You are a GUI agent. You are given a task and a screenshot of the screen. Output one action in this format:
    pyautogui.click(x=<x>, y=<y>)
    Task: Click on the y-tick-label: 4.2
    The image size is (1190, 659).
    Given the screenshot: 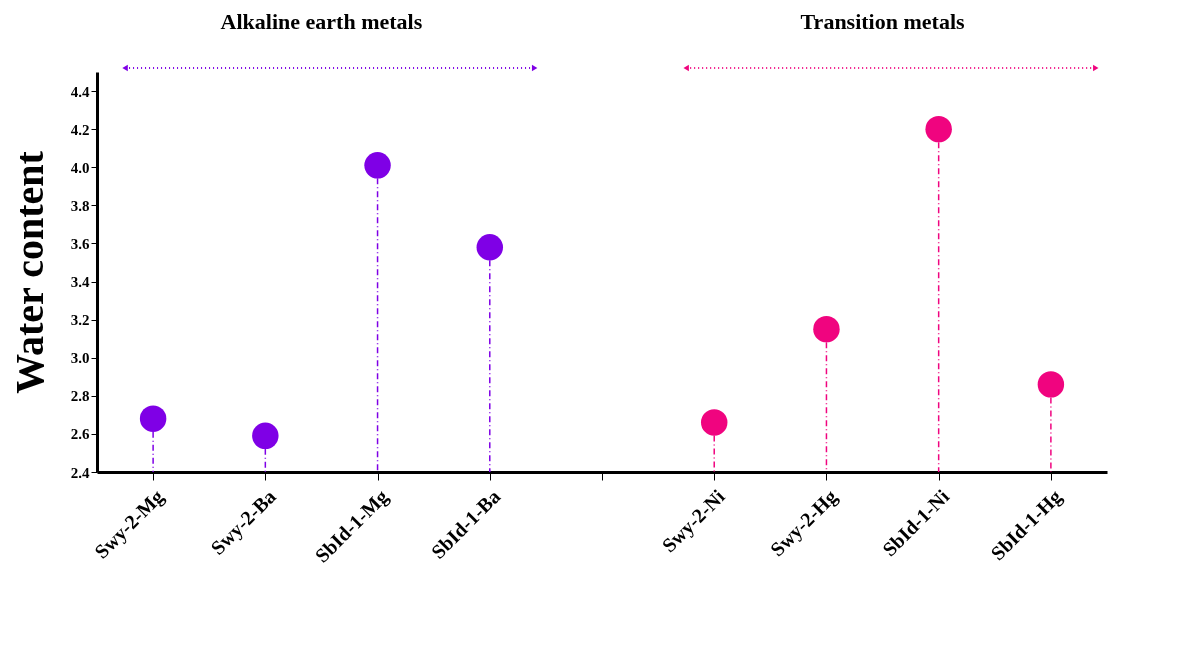 What is the action you would take?
    pyautogui.click(x=80, y=129)
    